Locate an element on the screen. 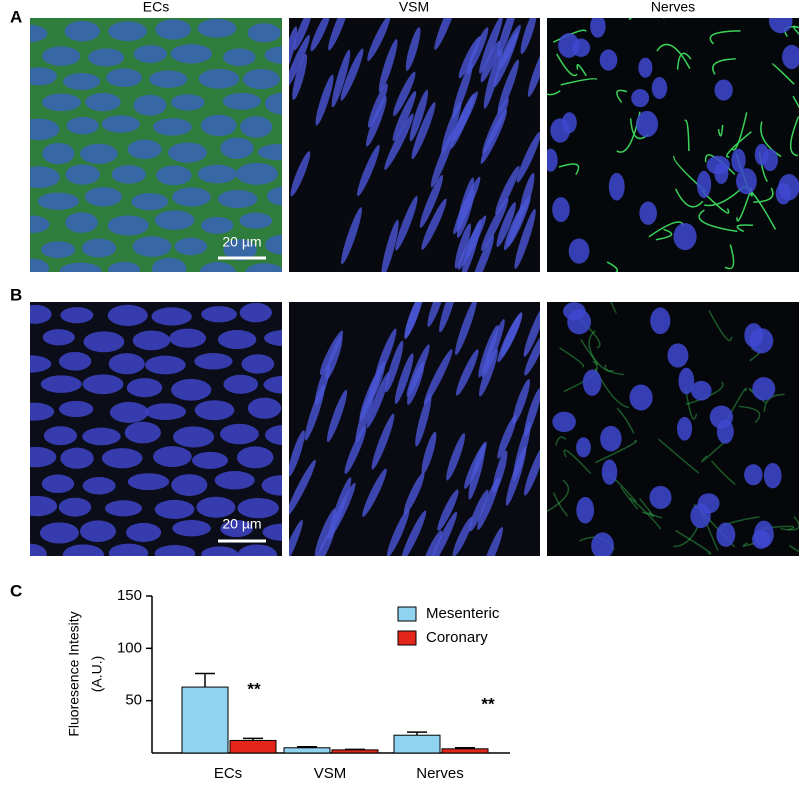  significance: ** is located at coordinates (488, 703).